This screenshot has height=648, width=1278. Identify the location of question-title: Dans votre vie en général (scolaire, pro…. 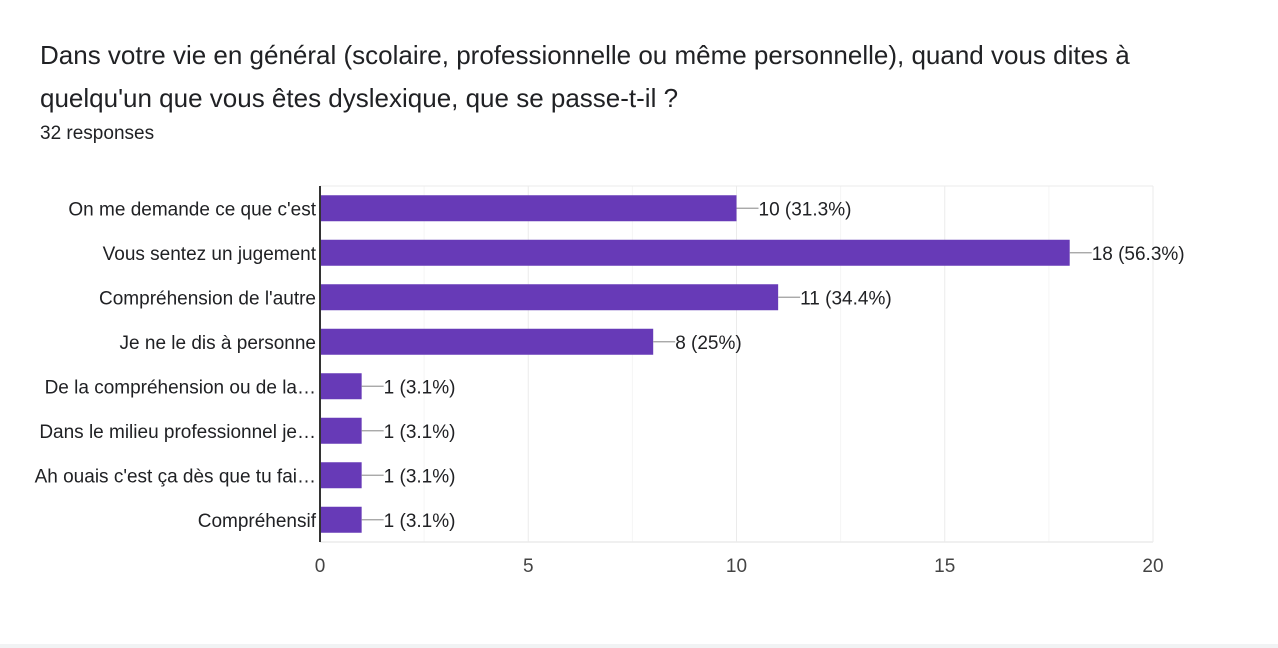
(585, 76).